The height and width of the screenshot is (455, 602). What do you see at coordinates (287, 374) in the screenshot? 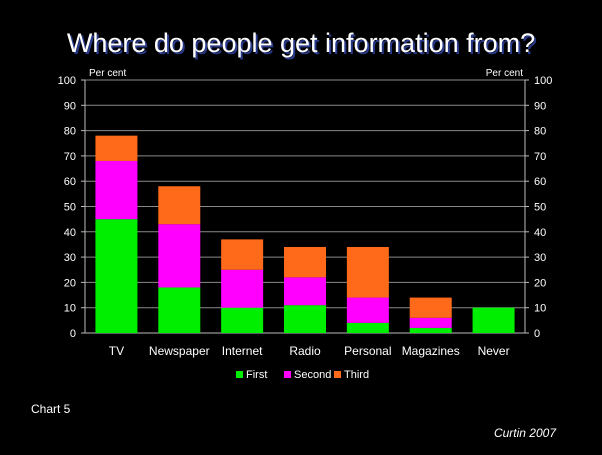
I see `legend-swatch-second` at bounding box center [287, 374].